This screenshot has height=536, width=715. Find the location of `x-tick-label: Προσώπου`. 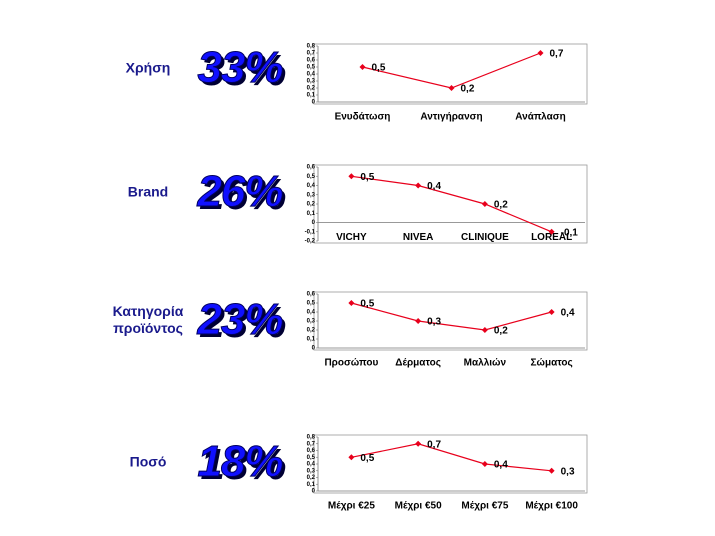

x-tick-label: Προσώπου is located at coordinates (351, 363).